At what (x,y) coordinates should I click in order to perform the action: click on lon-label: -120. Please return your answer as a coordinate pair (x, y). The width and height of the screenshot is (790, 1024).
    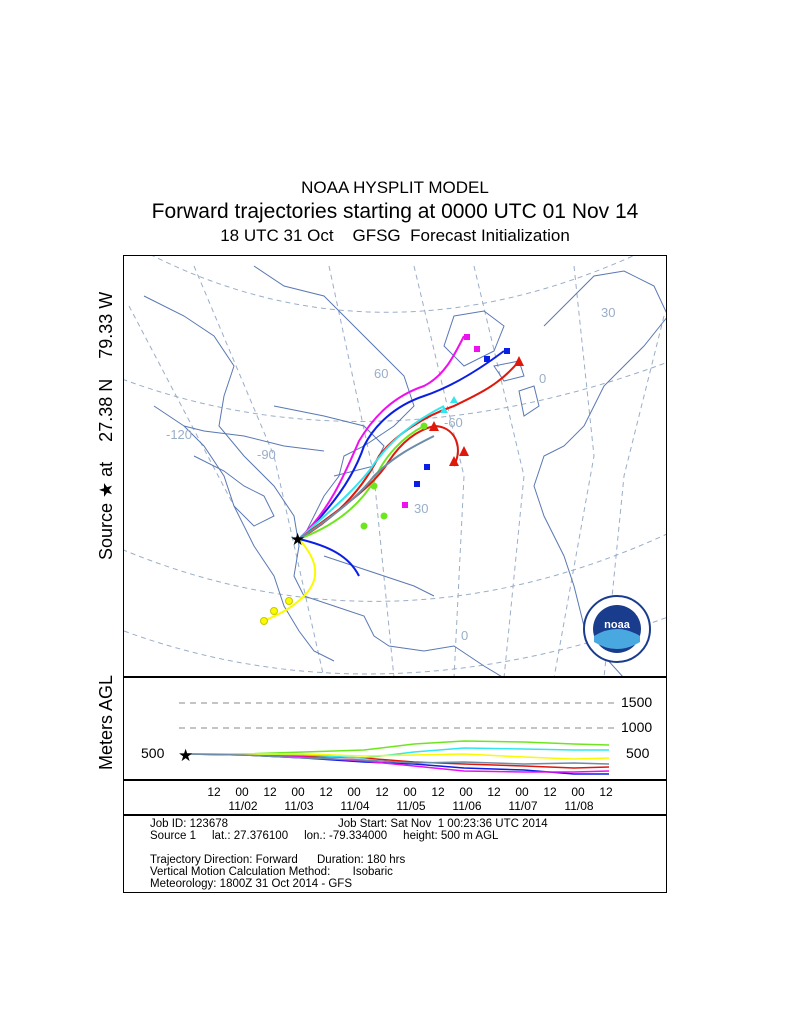
    Looking at the image, I should click on (179, 434).